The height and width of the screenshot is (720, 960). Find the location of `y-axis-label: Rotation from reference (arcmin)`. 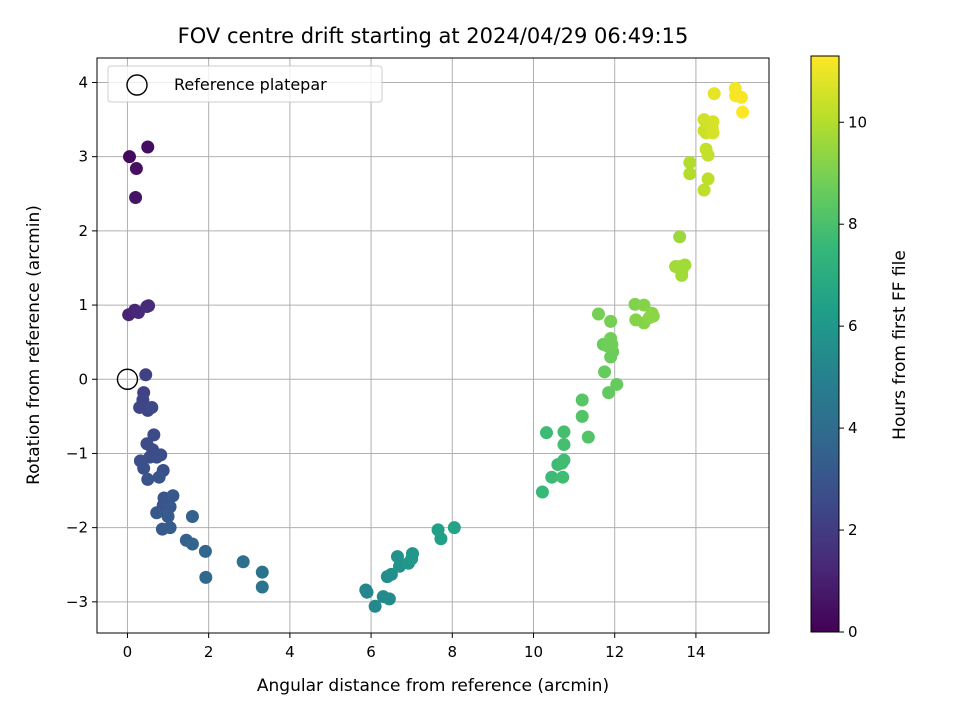

y-axis-label: Rotation from reference (arcmin) is located at coordinates (34, 345).